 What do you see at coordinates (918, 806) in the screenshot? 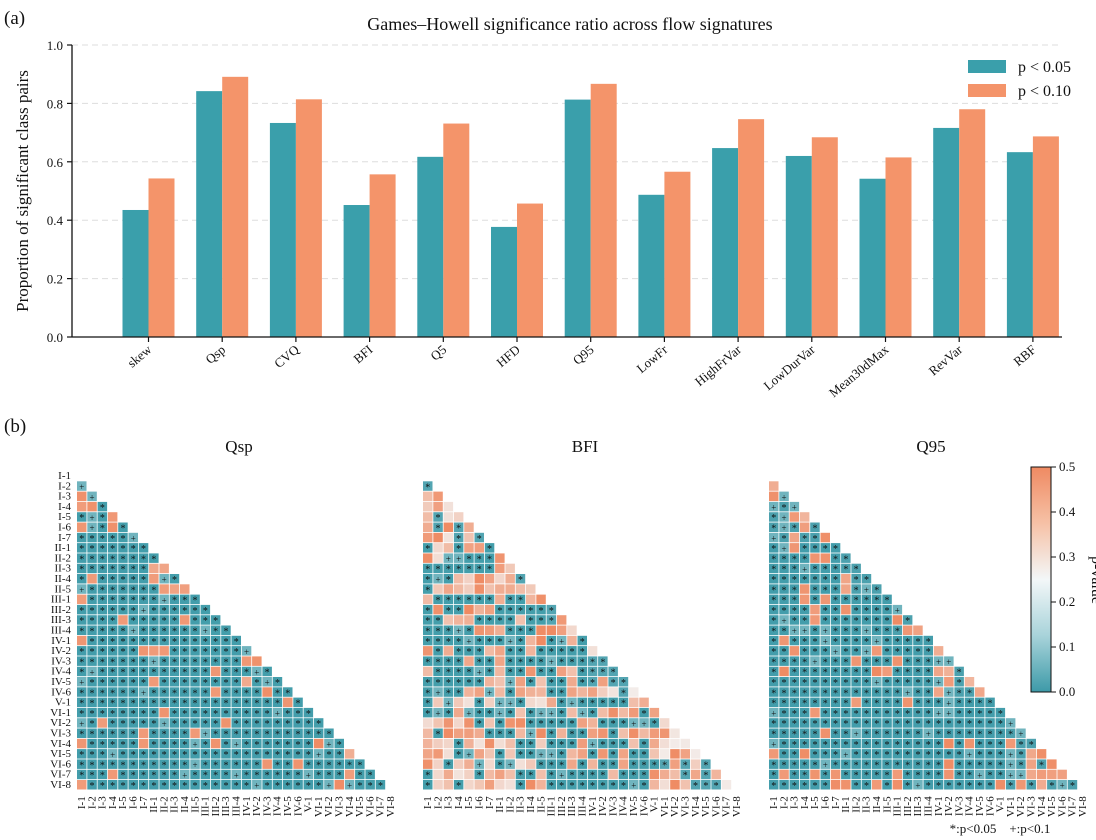
I see `heatmap-col-label: III-3` at bounding box center [918, 806].